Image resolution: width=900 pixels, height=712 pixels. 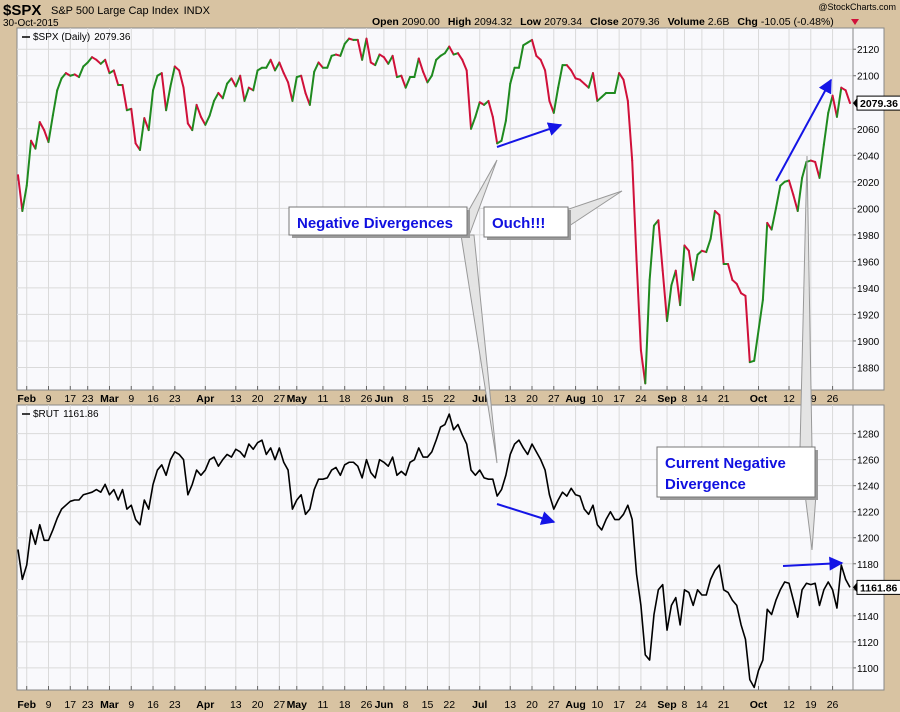 What do you see at coordinates (22, 10) in the screenshot?
I see `symbol: $SPX` at bounding box center [22, 10].